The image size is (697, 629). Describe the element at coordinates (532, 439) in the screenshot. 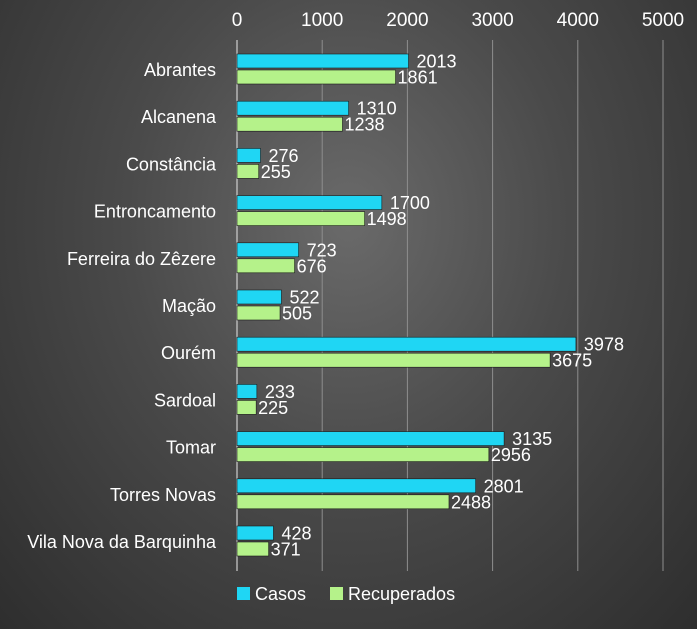

I see `data-label: 3135` at that location.